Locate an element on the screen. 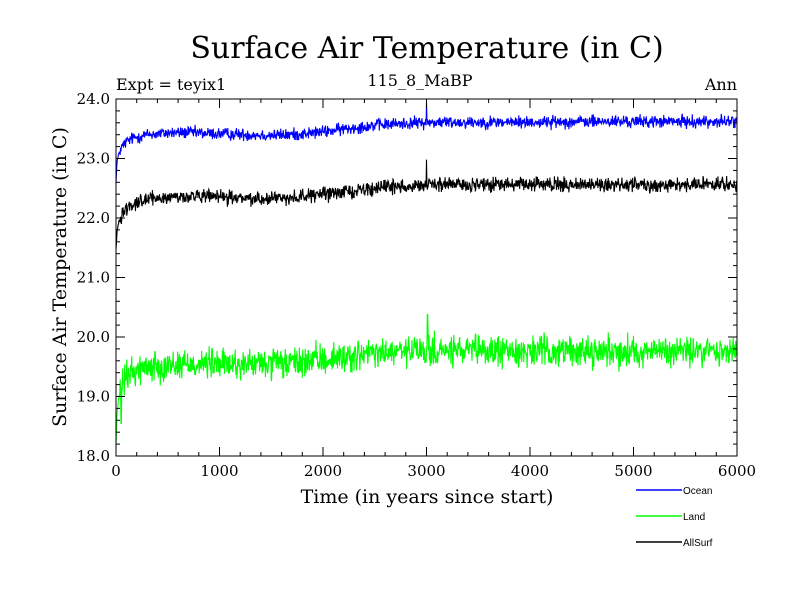  y-axis-label: Surface Air Temperature (in C) is located at coordinates (60, 277).